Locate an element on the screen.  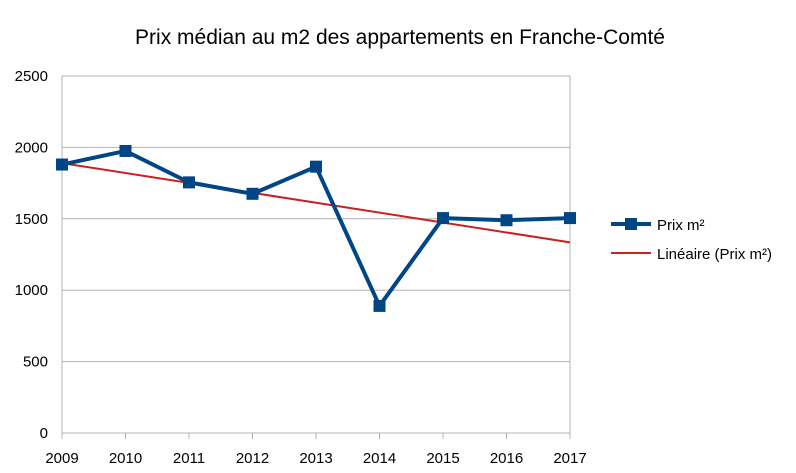
data-point-2012 is located at coordinates (252, 193).